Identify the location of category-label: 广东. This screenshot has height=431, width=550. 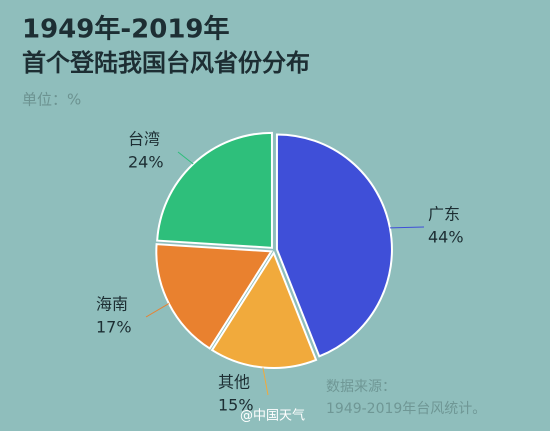
(444, 214).